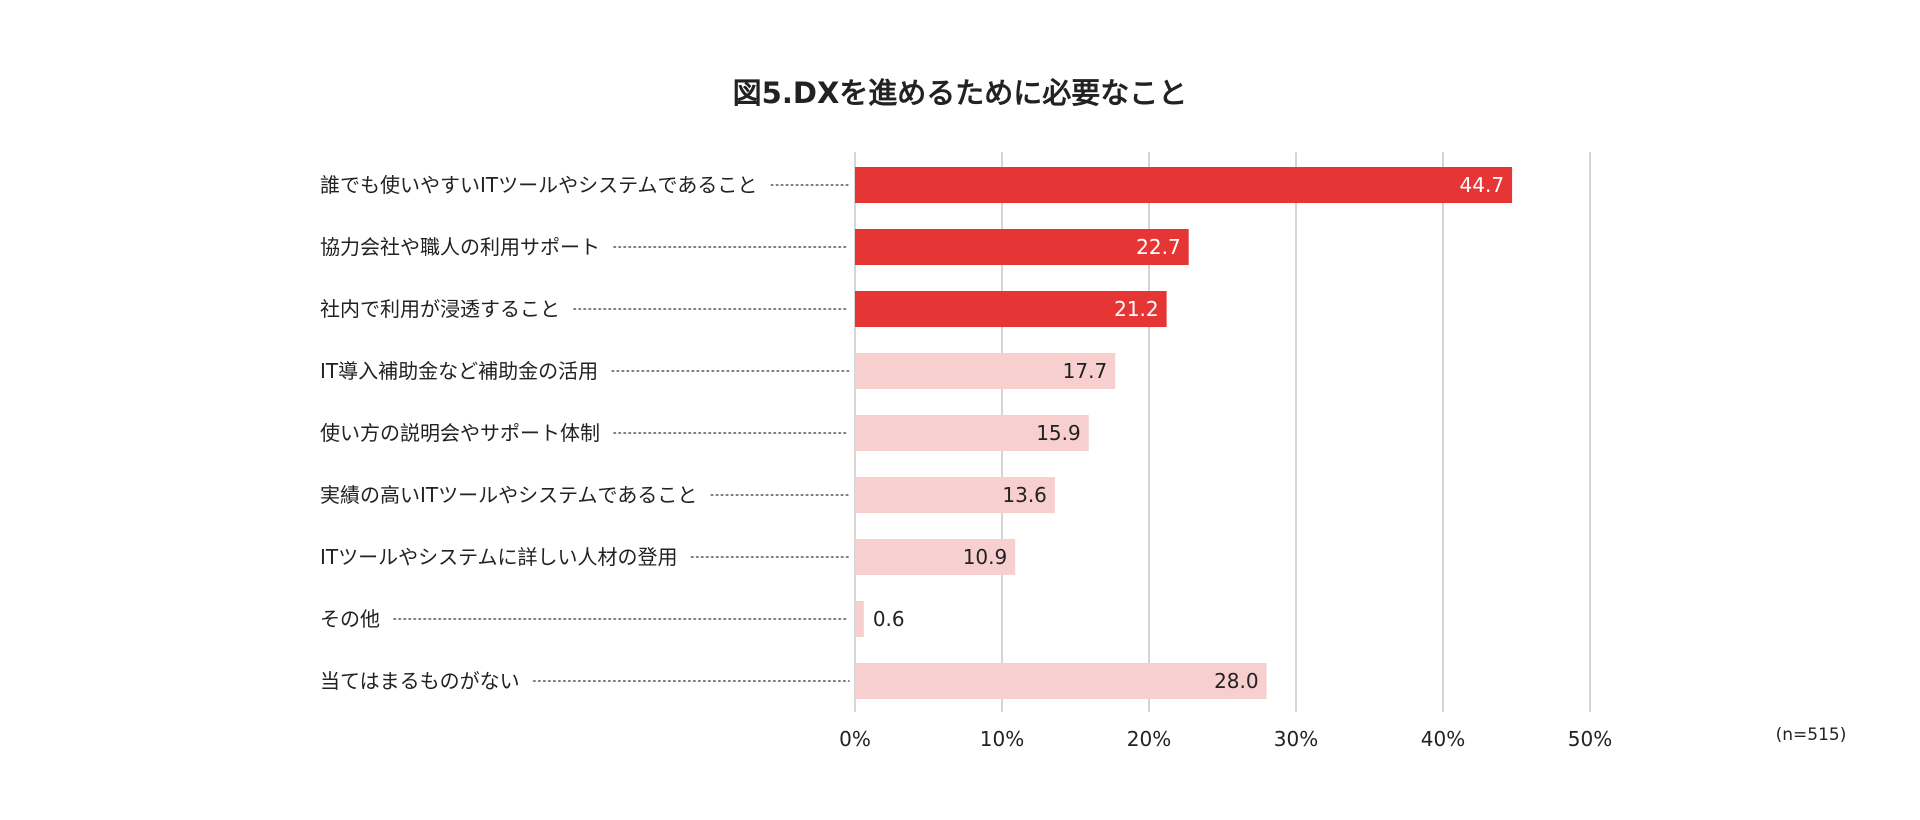 The image size is (1920, 820). I want to click on x-tick-label: 50%, so click(1590, 739).